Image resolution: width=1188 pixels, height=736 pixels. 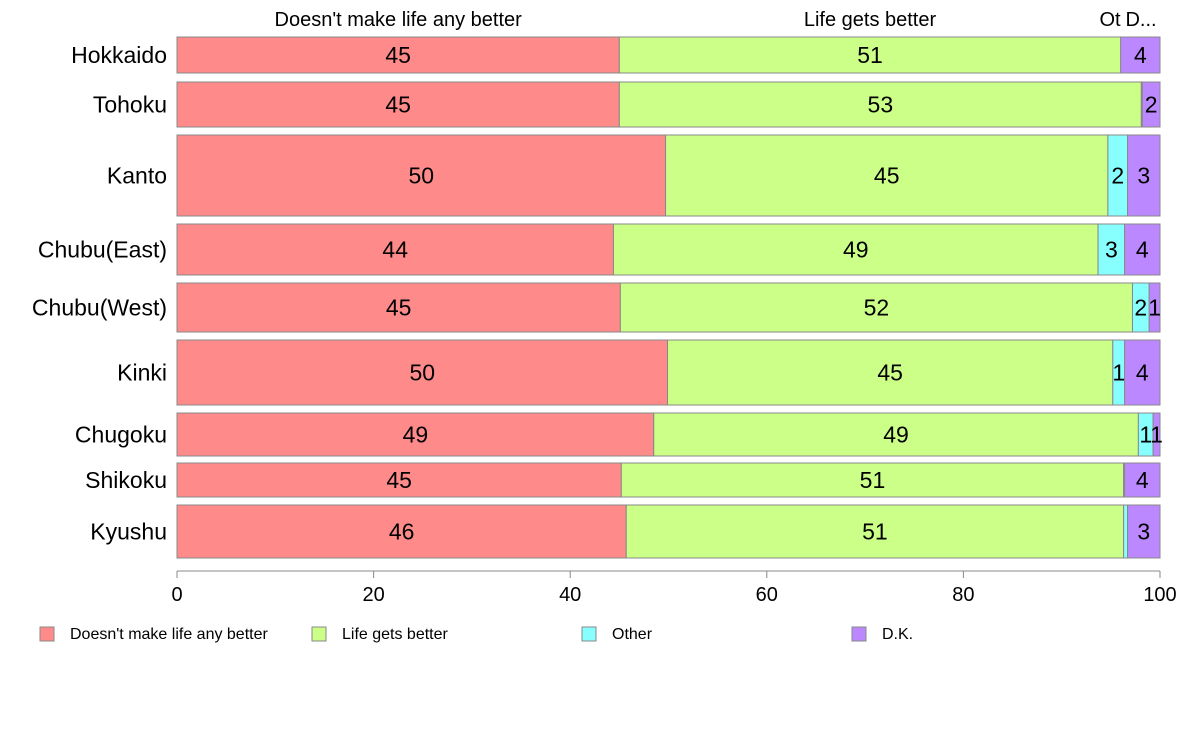 What do you see at coordinates (47, 634) in the screenshot?
I see `legend-swatch-doesn-t-make-life-any-better` at bounding box center [47, 634].